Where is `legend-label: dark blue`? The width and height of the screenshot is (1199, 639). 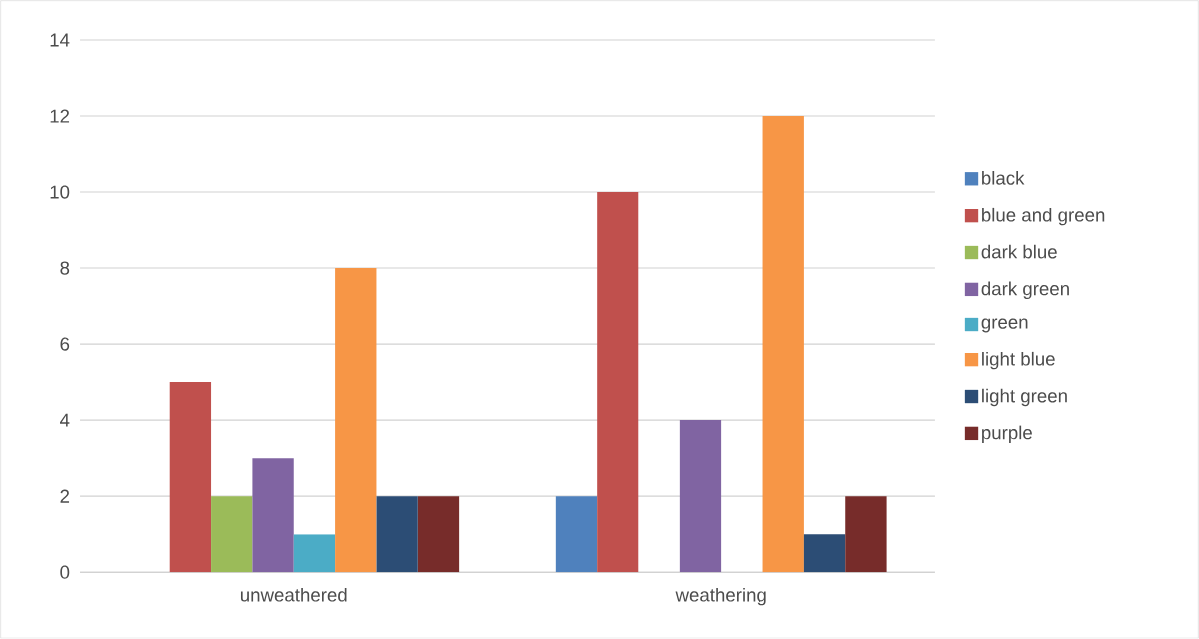 legend-label: dark blue is located at coordinates (1019, 251).